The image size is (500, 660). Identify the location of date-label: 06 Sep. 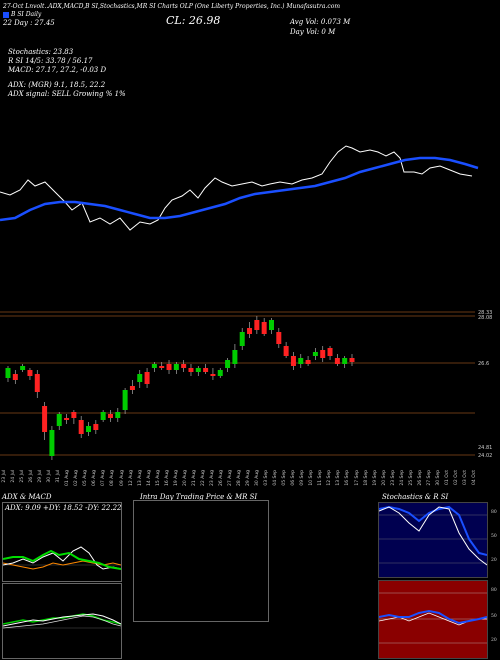
(294, 478).